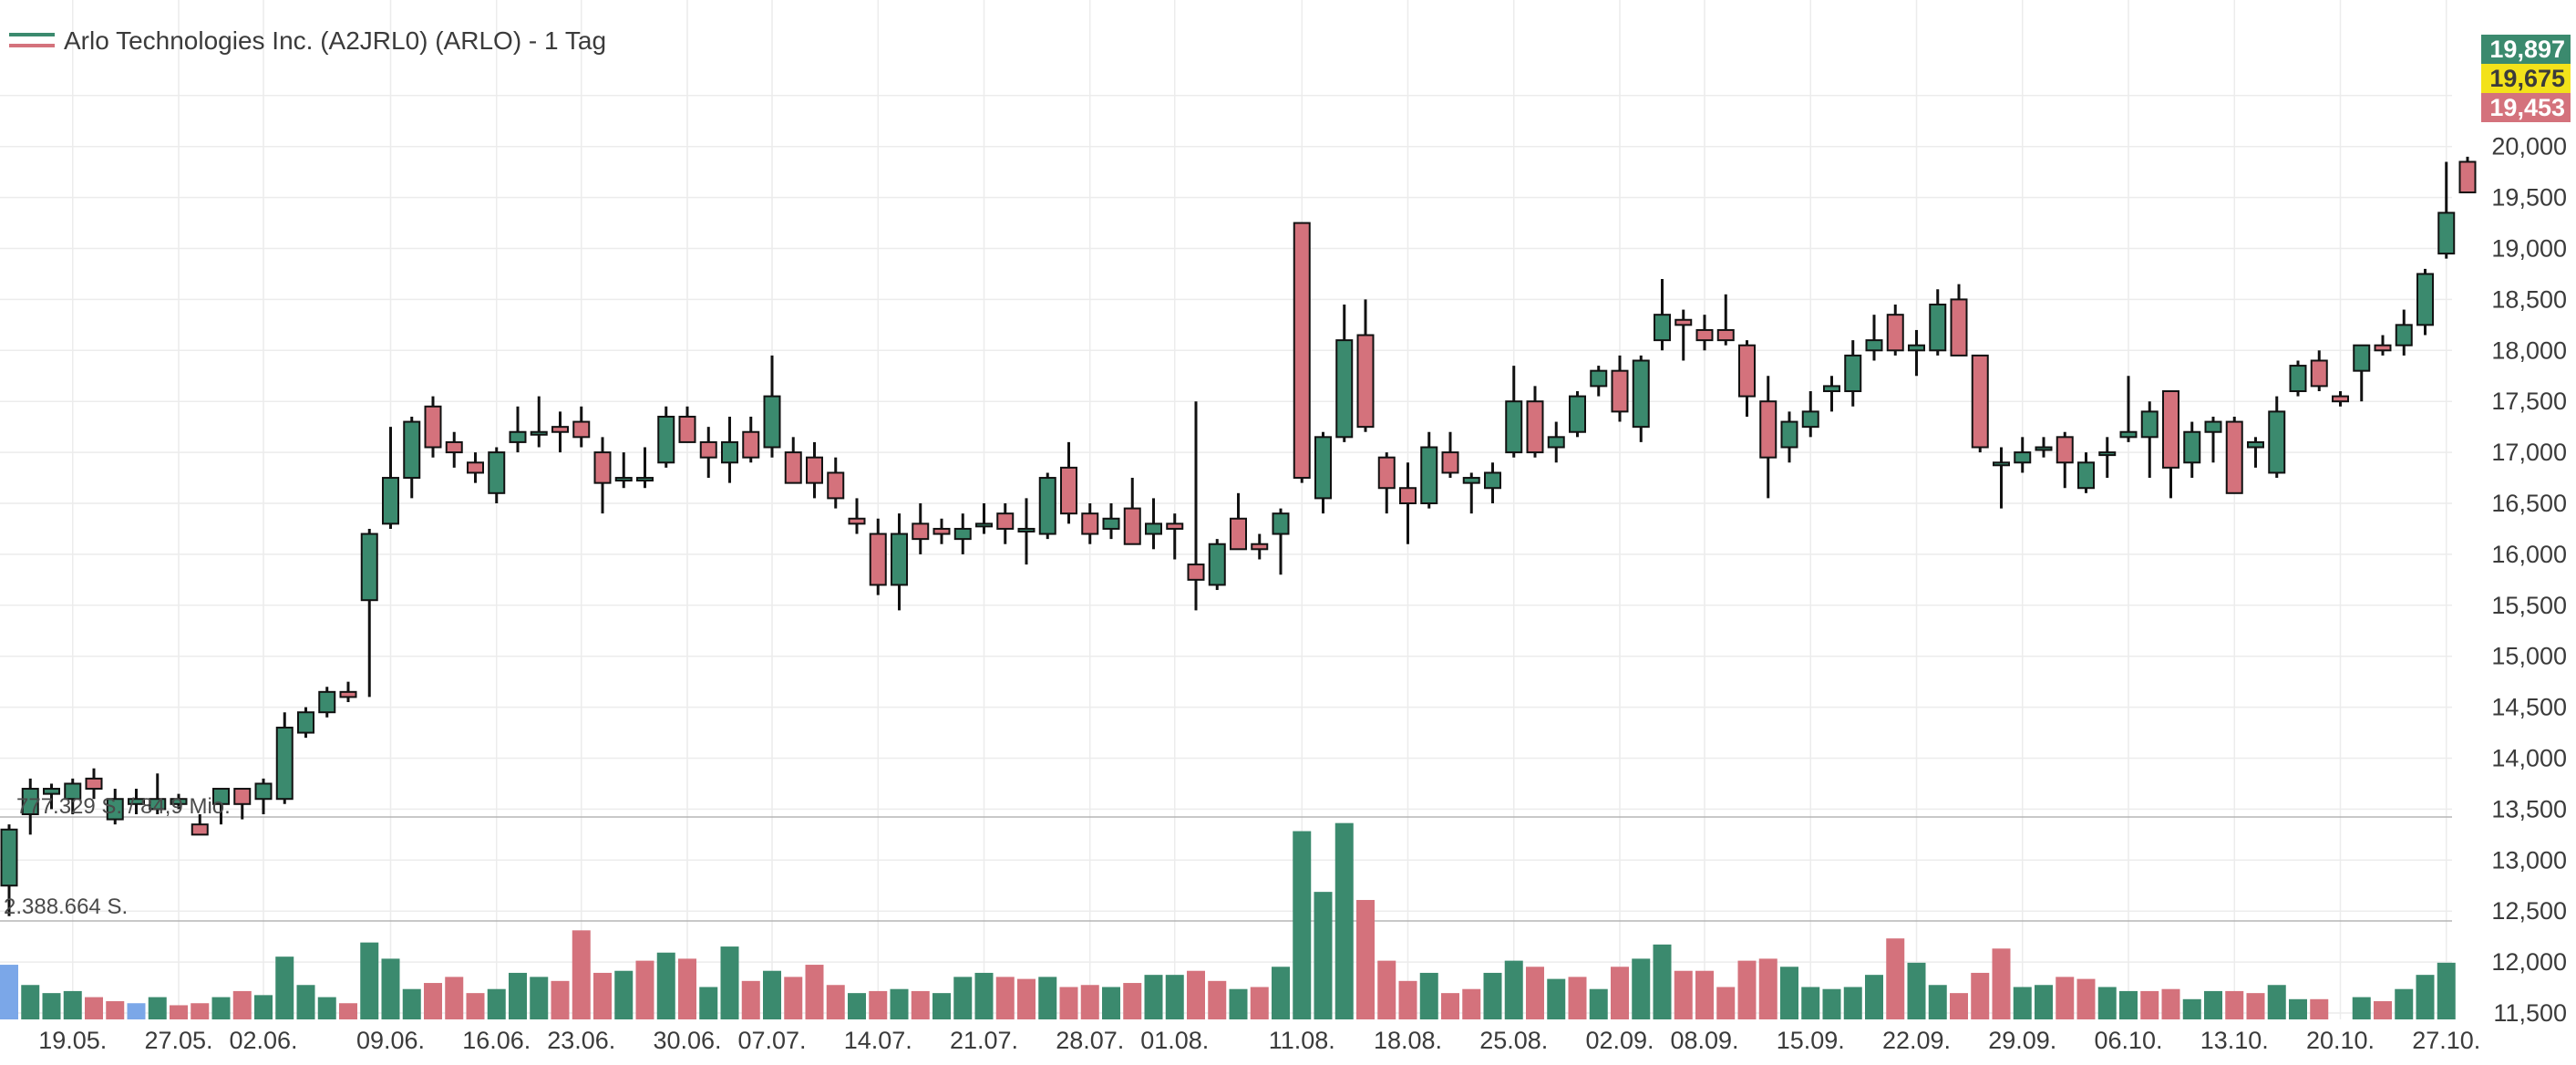  Describe the element at coordinates (2529, 605) in the screenshot. I see `y-tick-label: 15,500` at that location.